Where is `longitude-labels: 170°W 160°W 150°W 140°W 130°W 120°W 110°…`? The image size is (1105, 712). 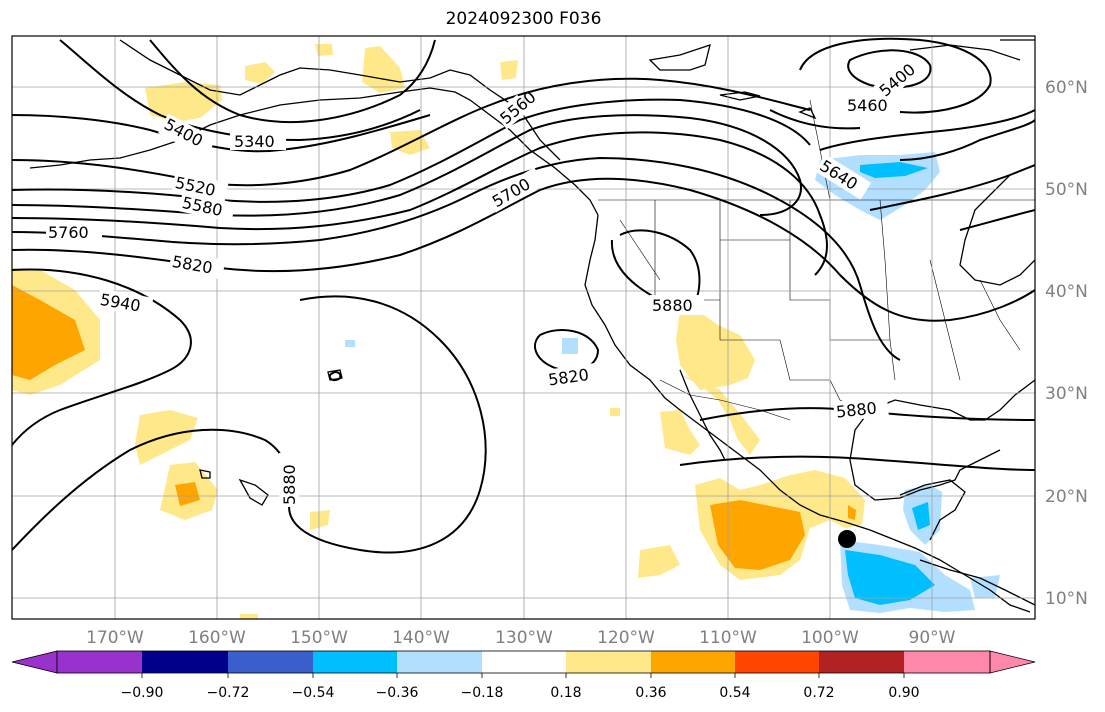 longitude-labels: 170°W 160°W 150°W 140°W 130°W 120°W 110°… is located at coordinates (521, 638).